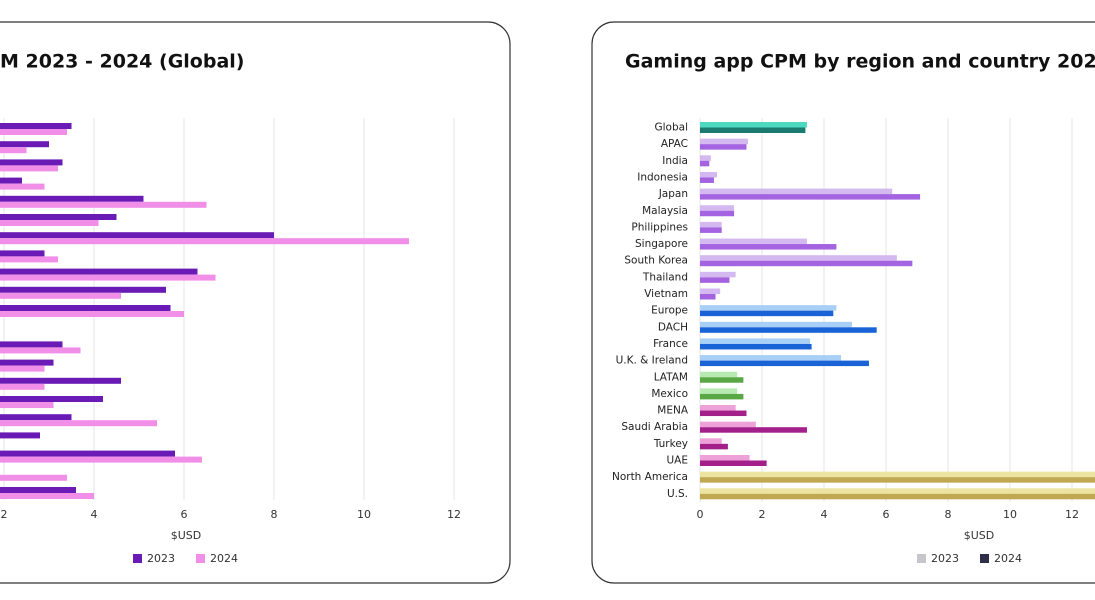  Describe the element at coordinates (674, 144) in the screenshot. I see `category-label: APAC` at that location.